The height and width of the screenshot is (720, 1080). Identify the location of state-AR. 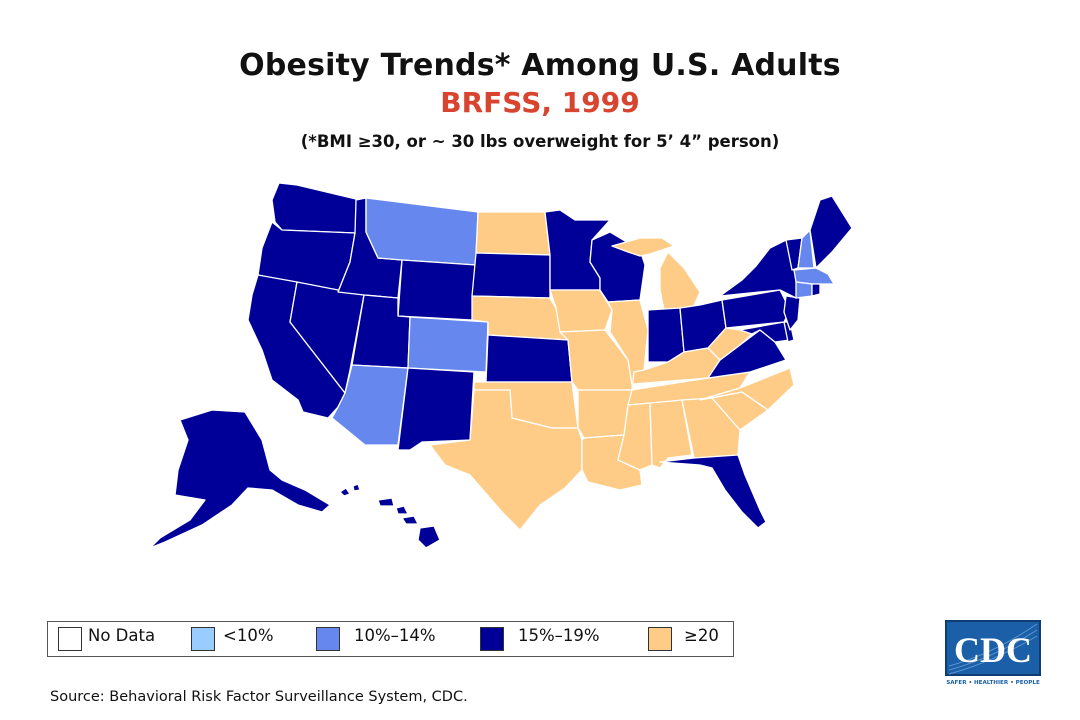
(605, 414).